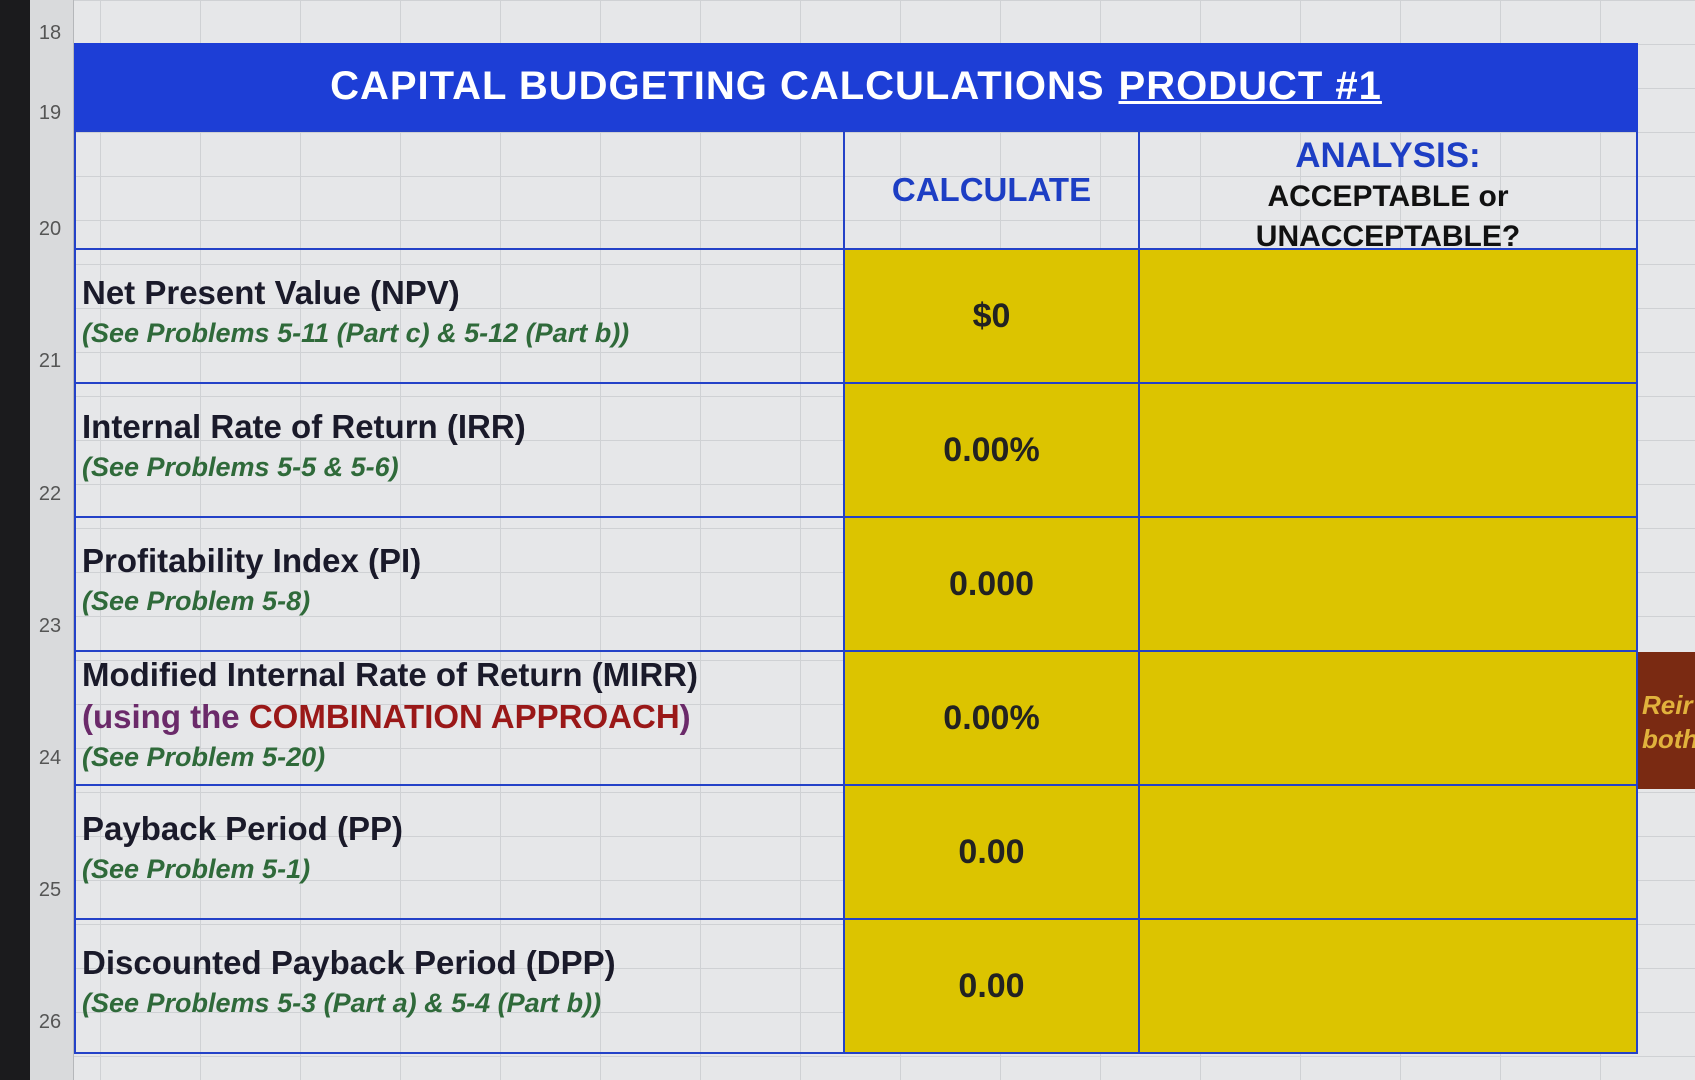 This screenshot has height=1080, width=1695. I want to click on row-note: (See Problems 5-5 & 5-6), so click(240, 467).